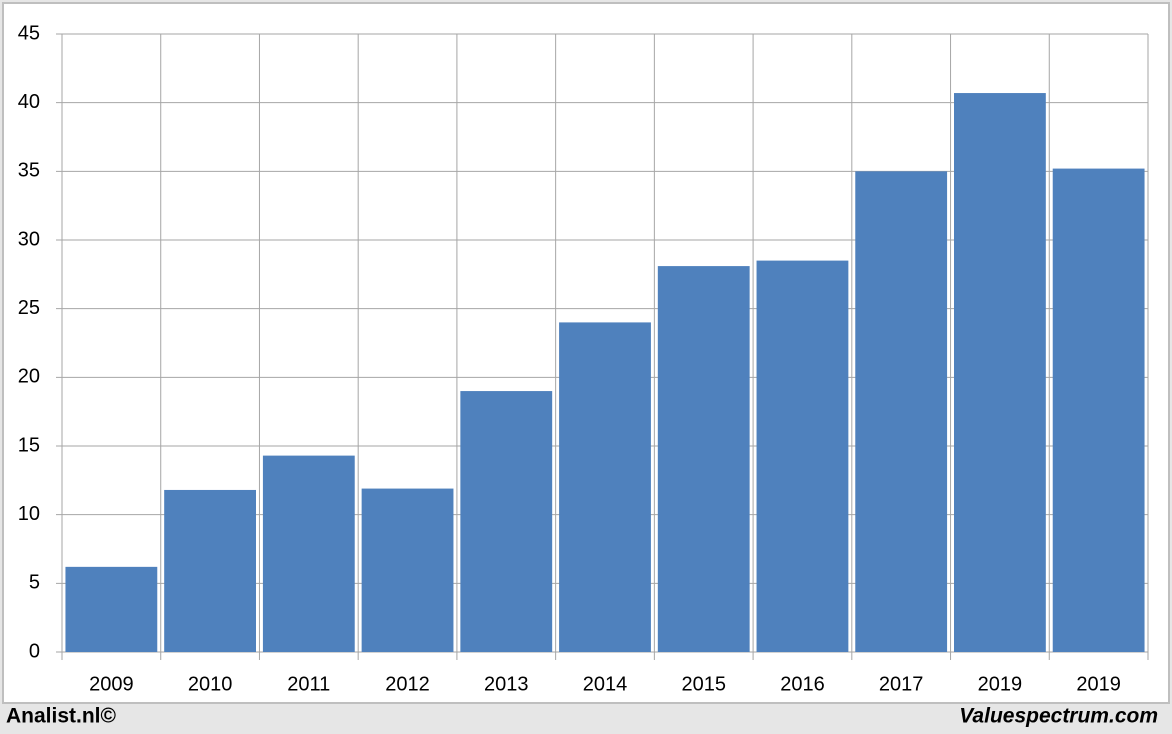  Describe the element at coordinates (29, 102) in the screenshot. I see `y-tick-label: 40` at that location.